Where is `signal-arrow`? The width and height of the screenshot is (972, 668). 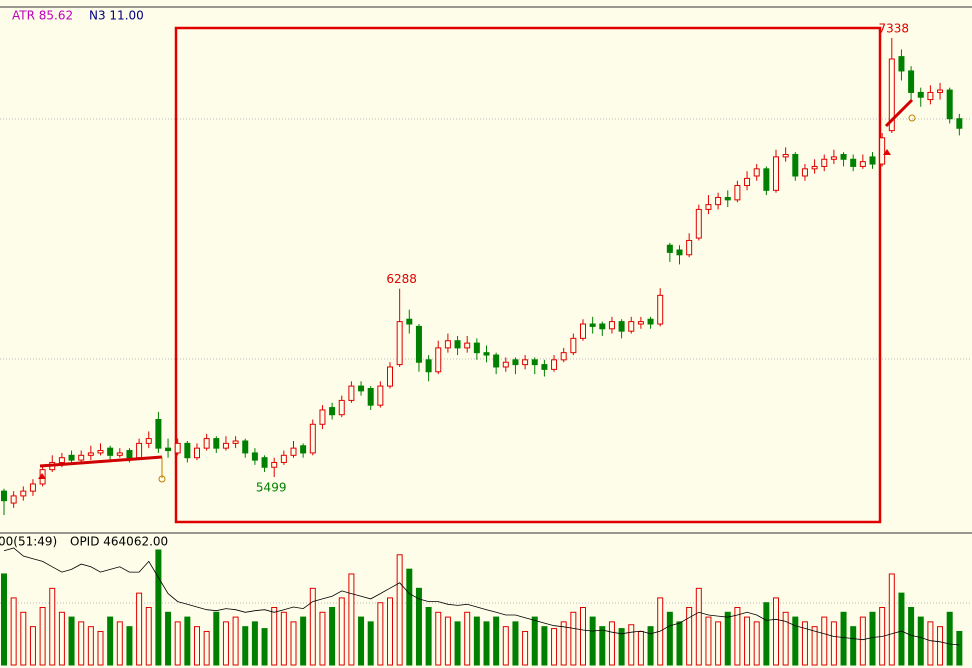
signal-arrow is located at coordinates (42, 476).